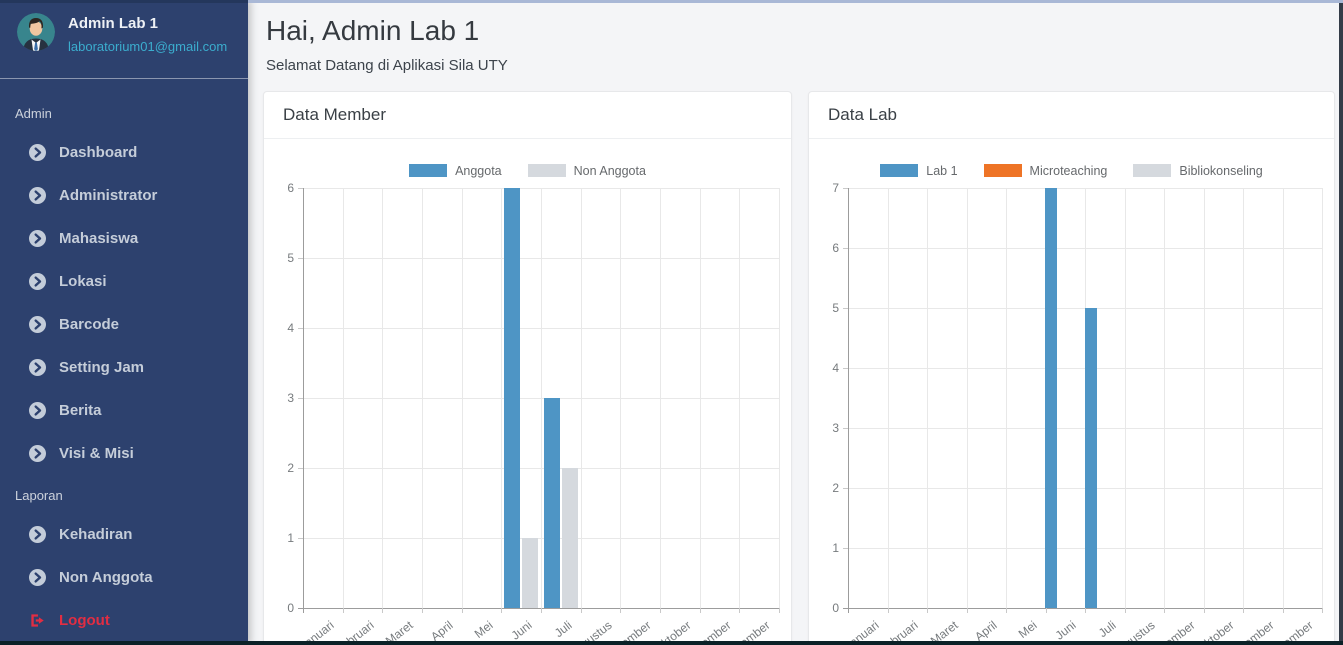  I want to click on avatar, so click(36, 32).